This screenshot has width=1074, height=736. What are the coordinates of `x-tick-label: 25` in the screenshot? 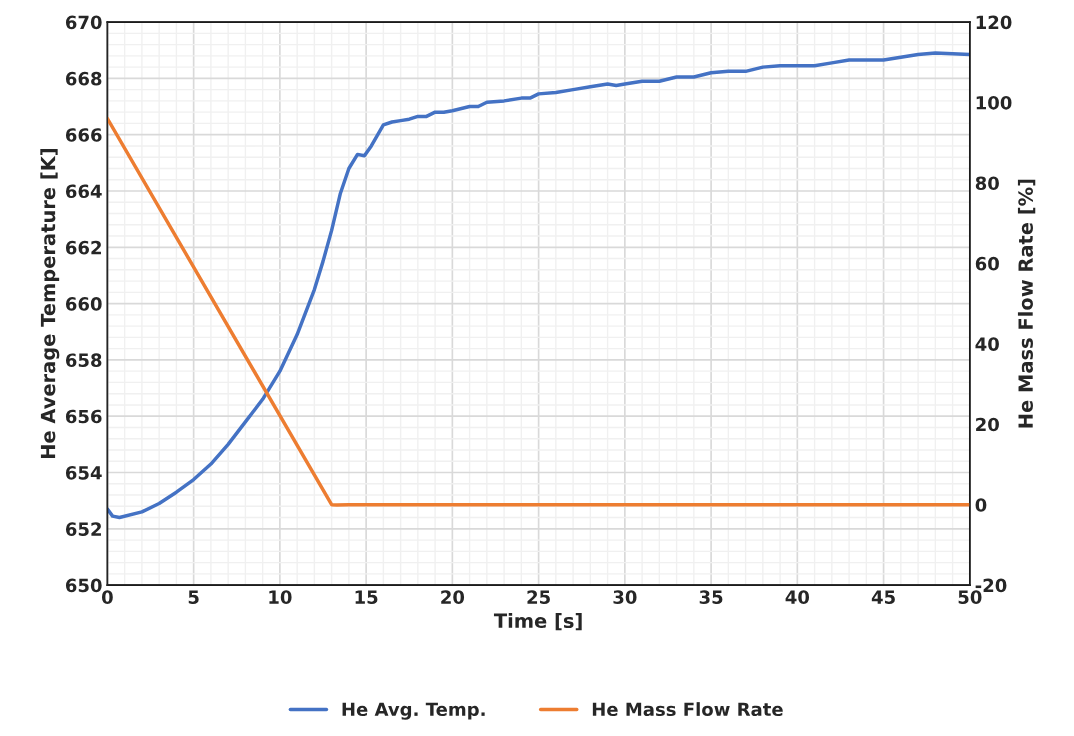 It's located at (538, 597).